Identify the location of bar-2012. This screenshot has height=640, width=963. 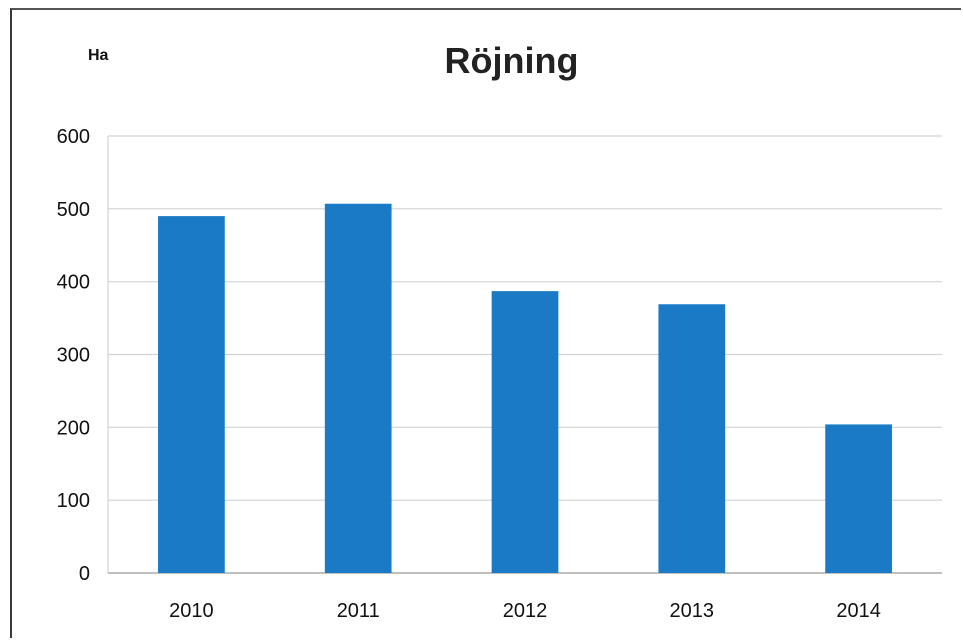
(525, 432).